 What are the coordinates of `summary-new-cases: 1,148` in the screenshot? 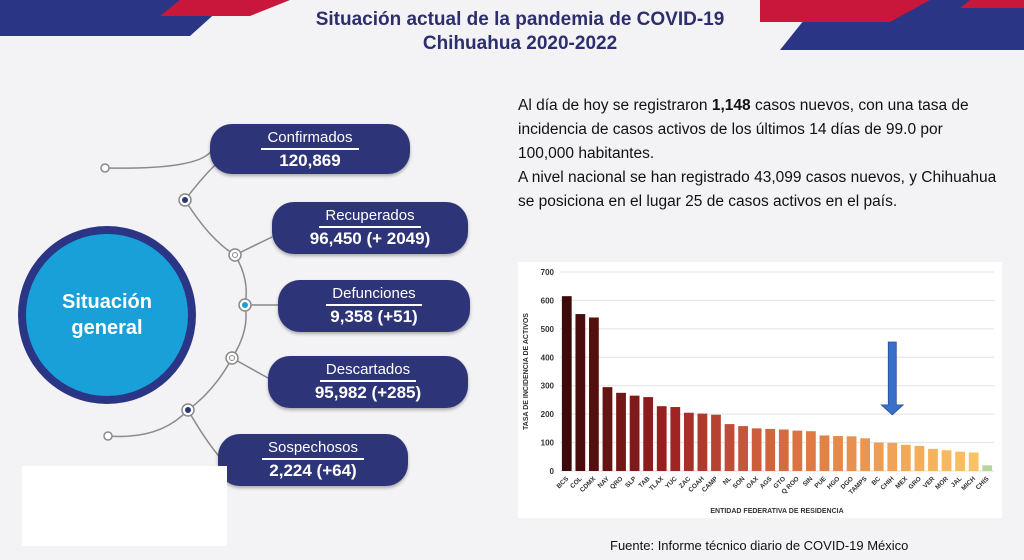 It's located at (731, 105).